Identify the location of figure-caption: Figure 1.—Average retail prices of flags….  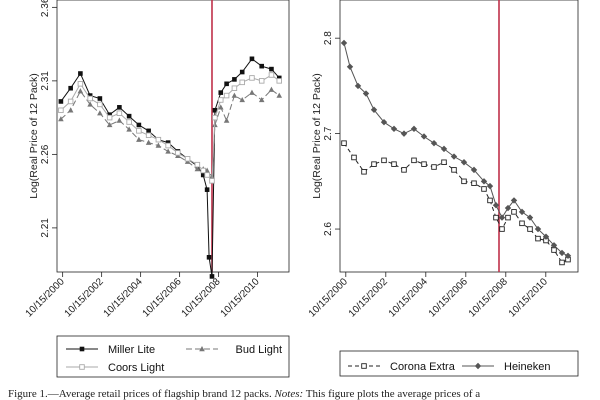
(304, 394).